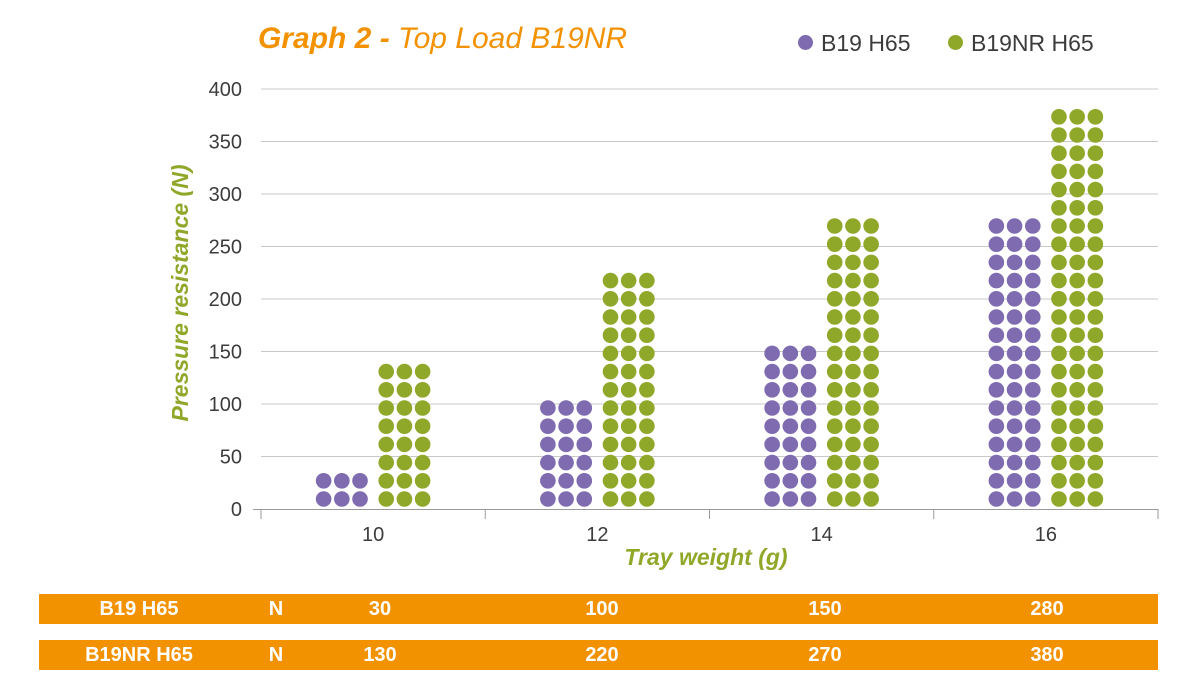 The image size is (1200, 700). I want to click on x-tick-label: 14, so click(822, 535).